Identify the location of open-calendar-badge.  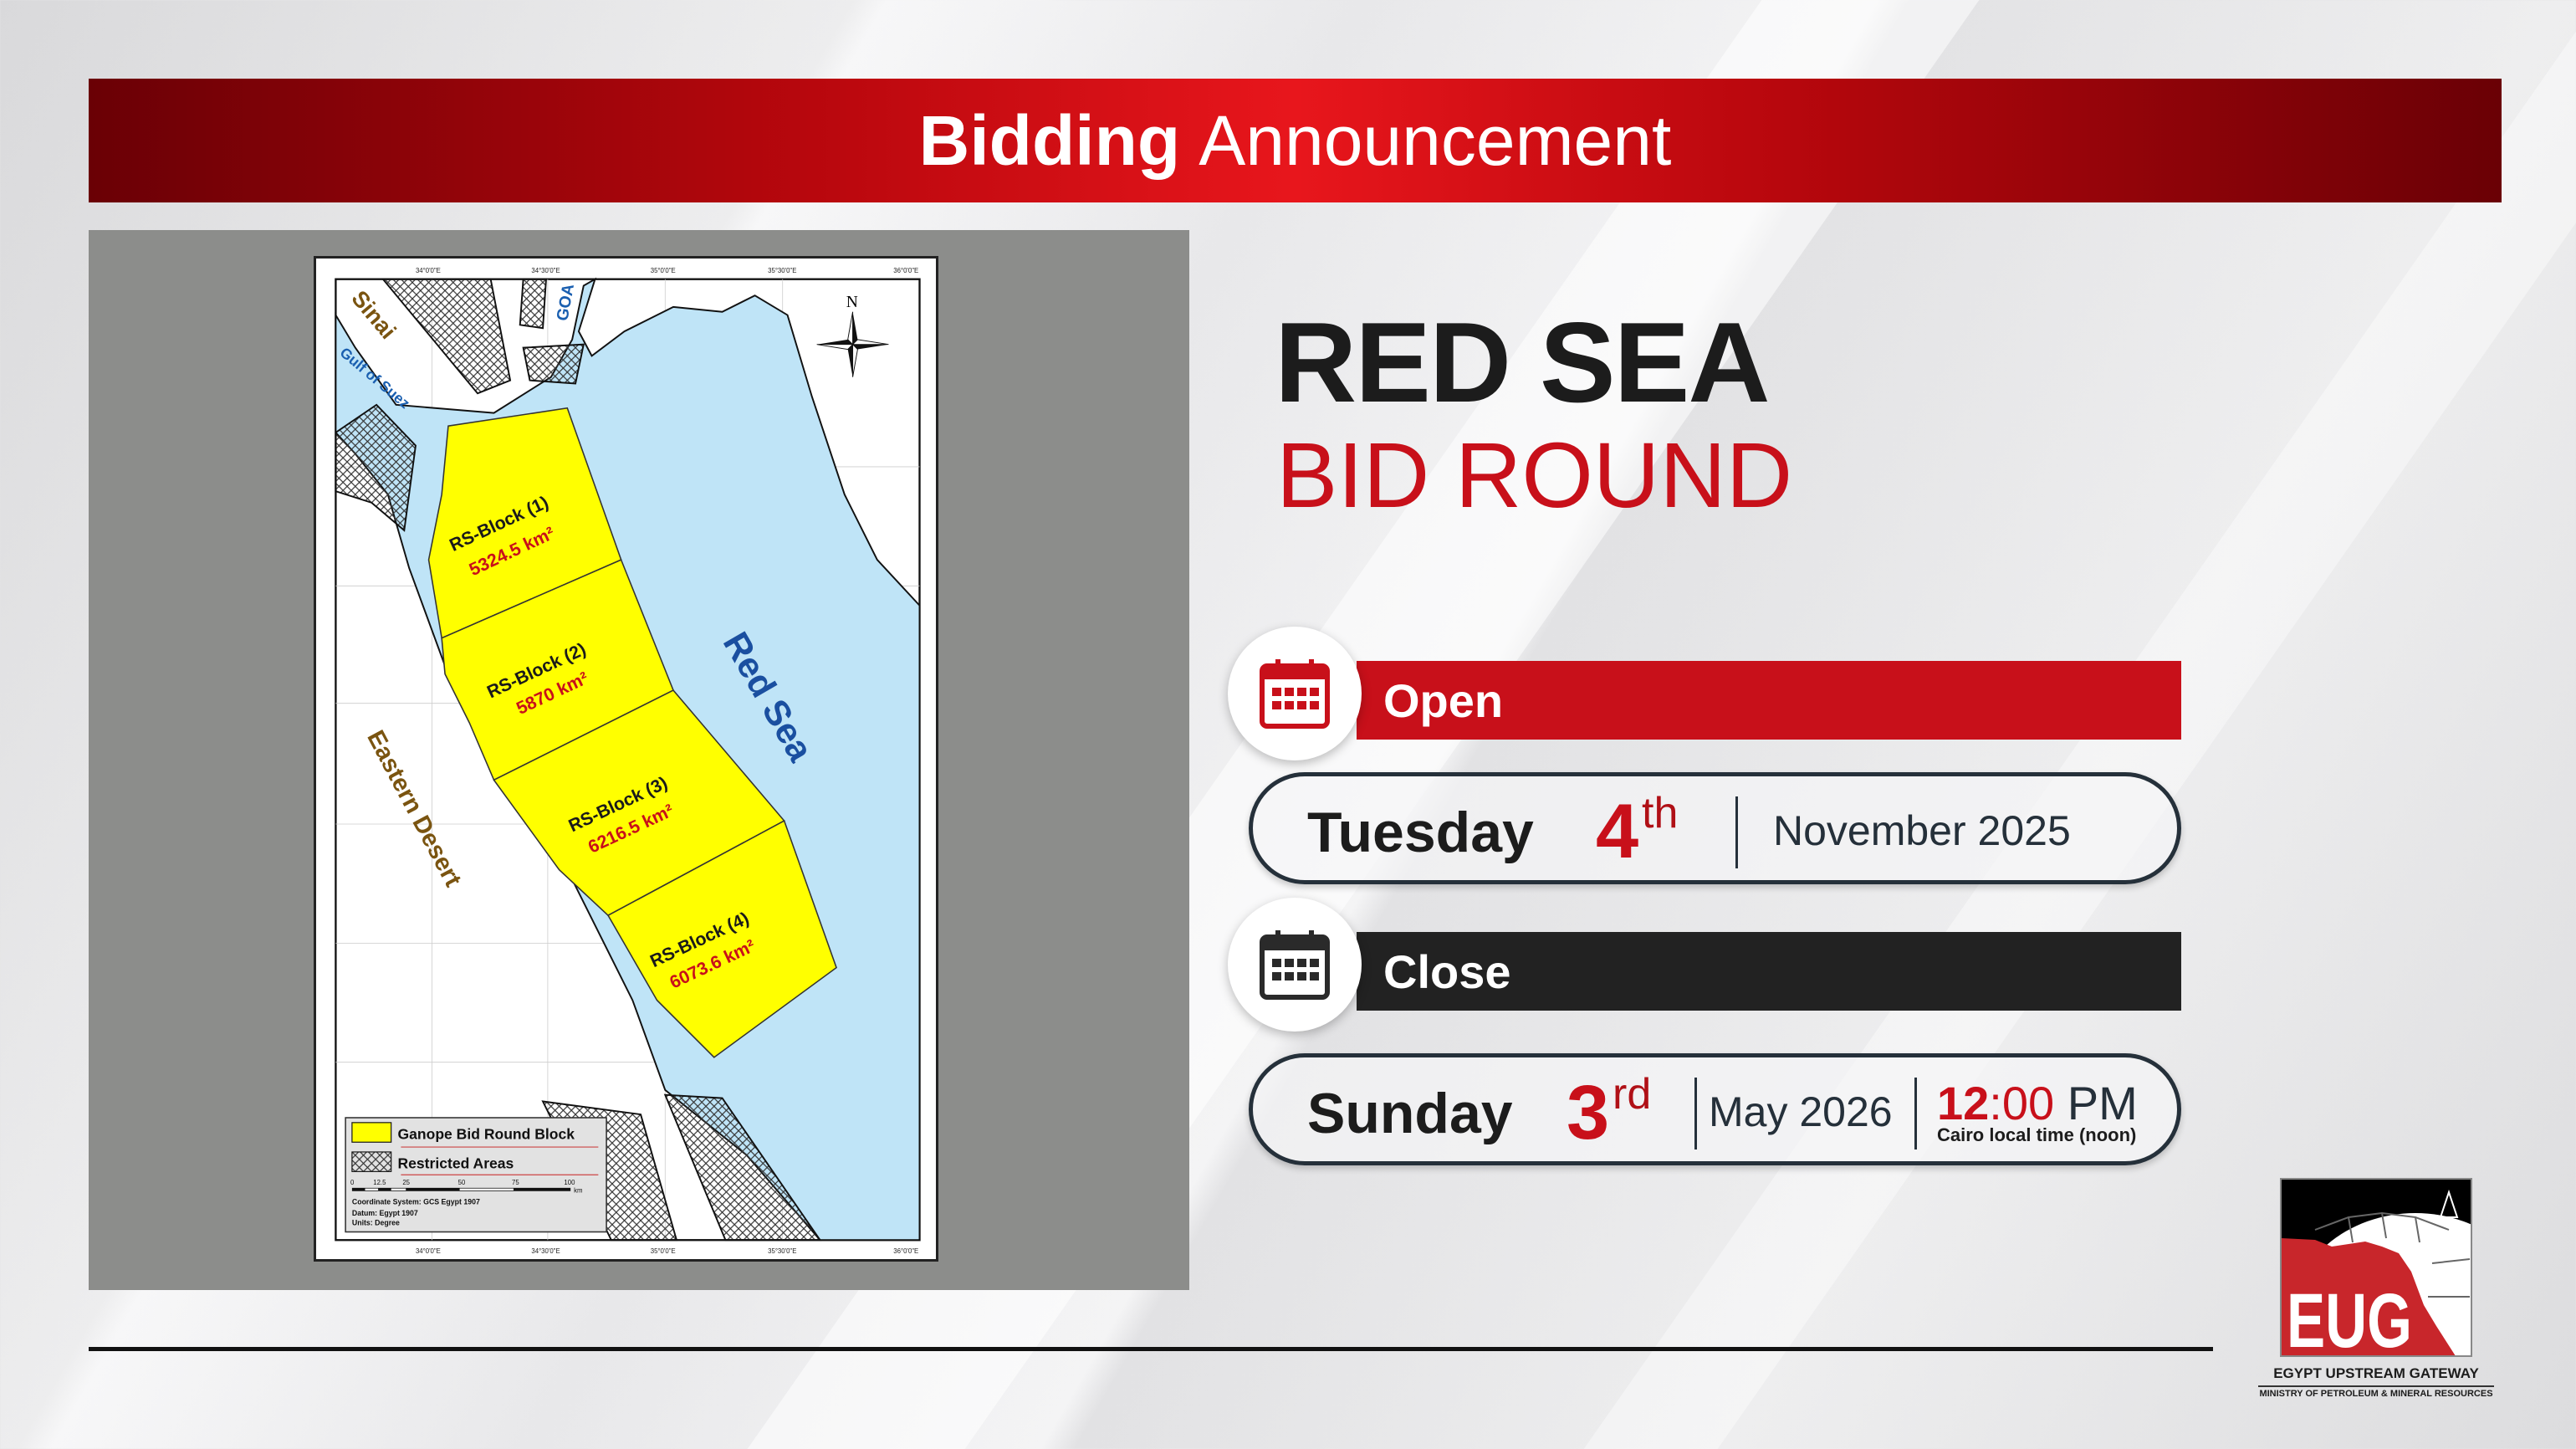
(1295, 693).